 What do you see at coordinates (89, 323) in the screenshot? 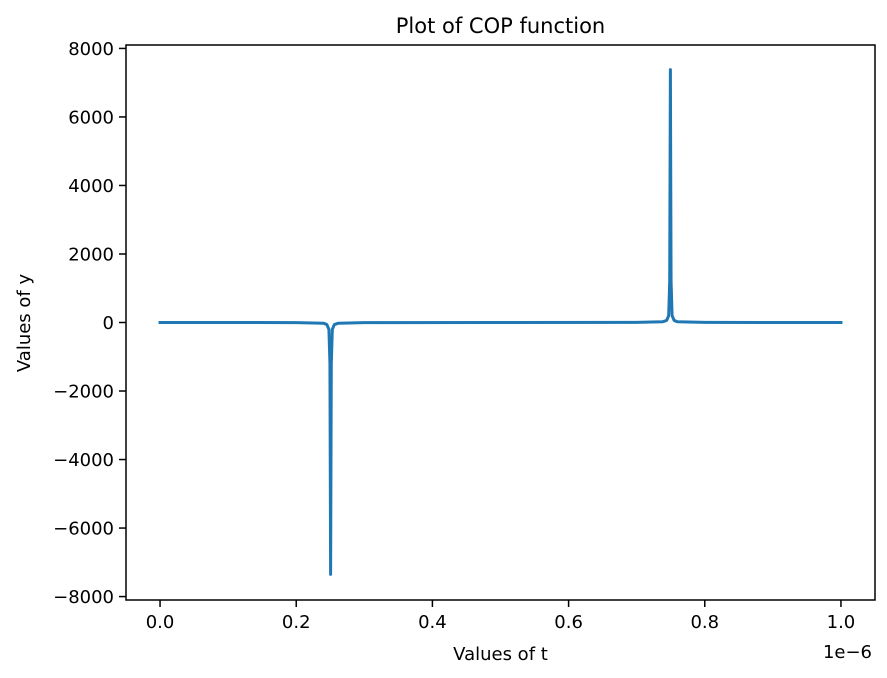
I see `y-axis: 8000 6000 4000 2000 0 −2000 −4000 −6000 −8000` at bounding box center [89, 323].